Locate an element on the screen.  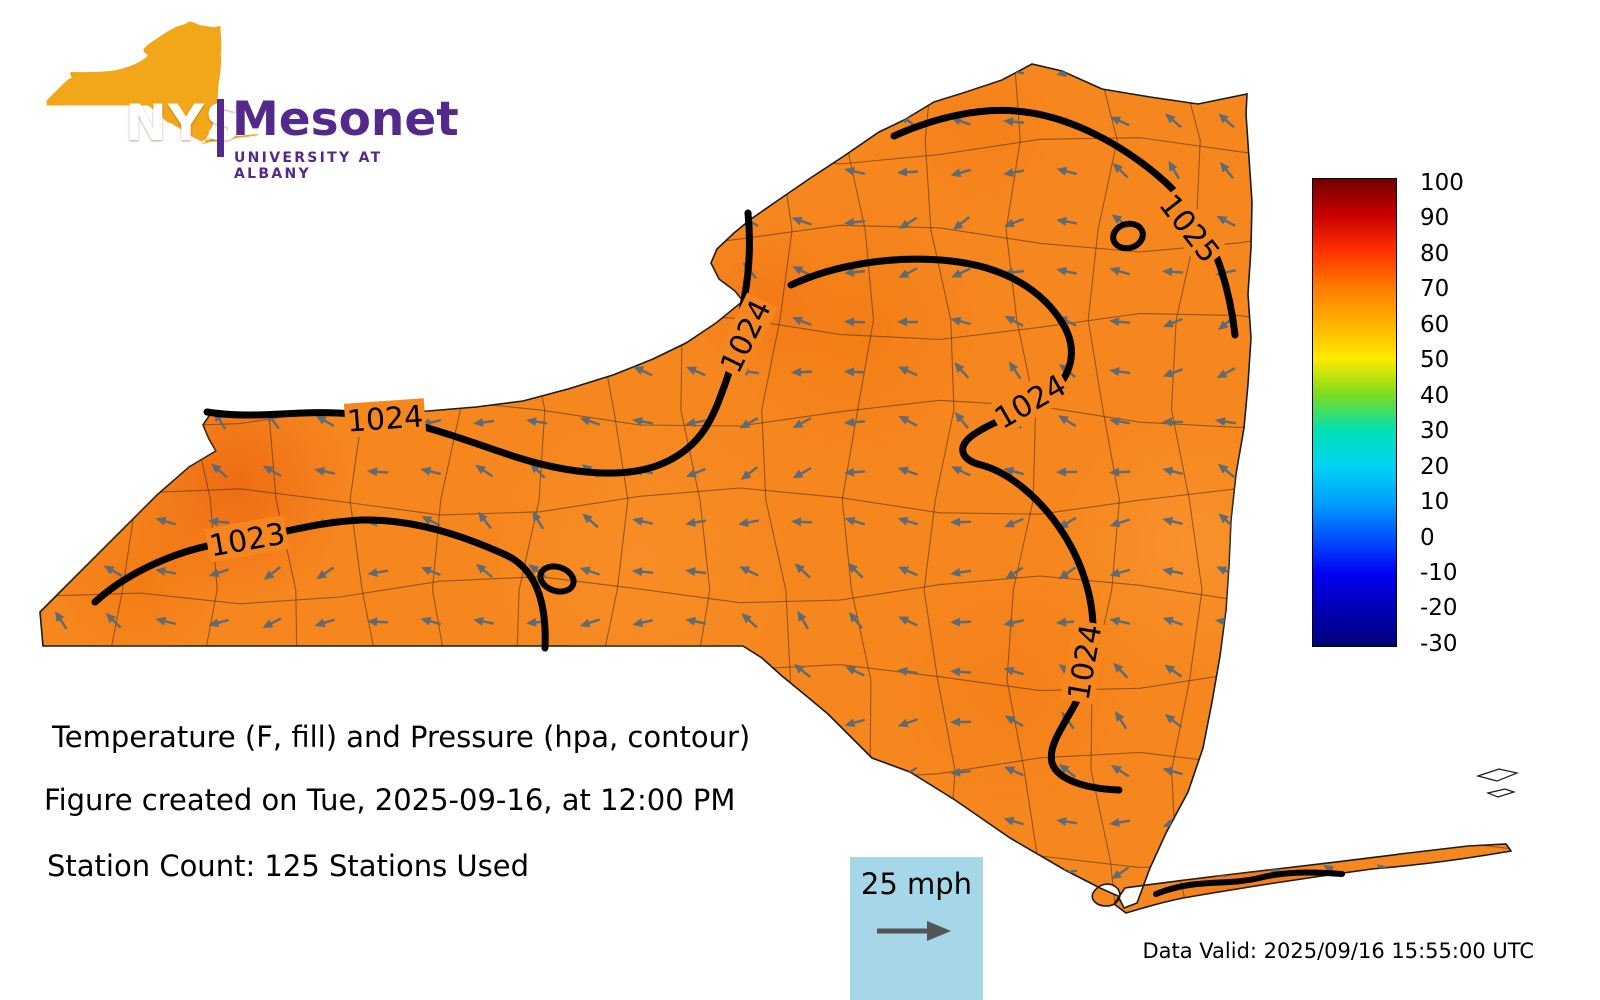
colorbar-tick: 80 is located at coordinates (1435, 253).